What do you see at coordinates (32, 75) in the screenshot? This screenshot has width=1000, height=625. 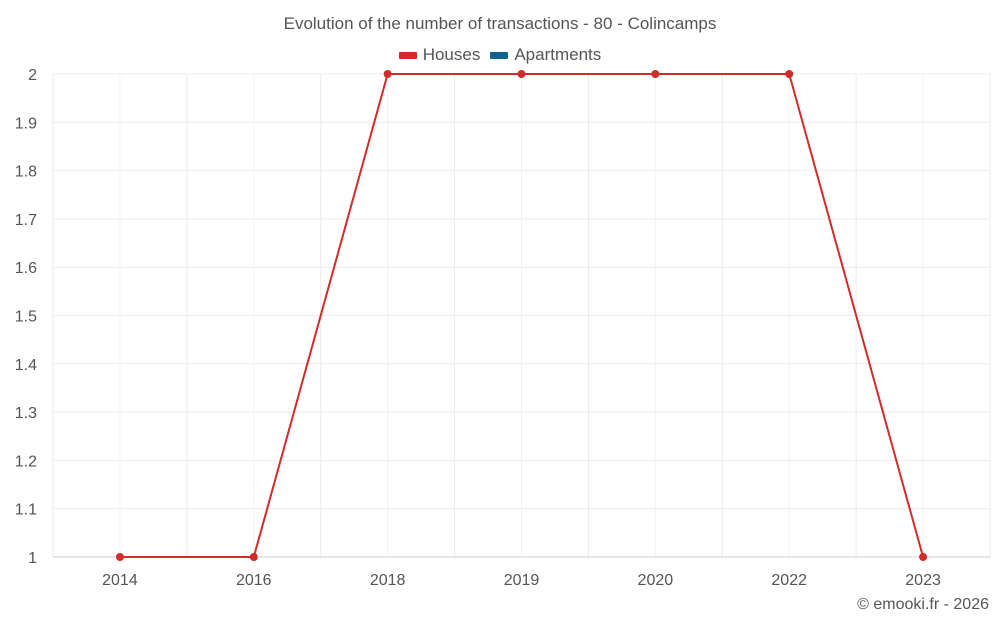 I see `y-tick-label: 2` at bounding box center [32, 75].